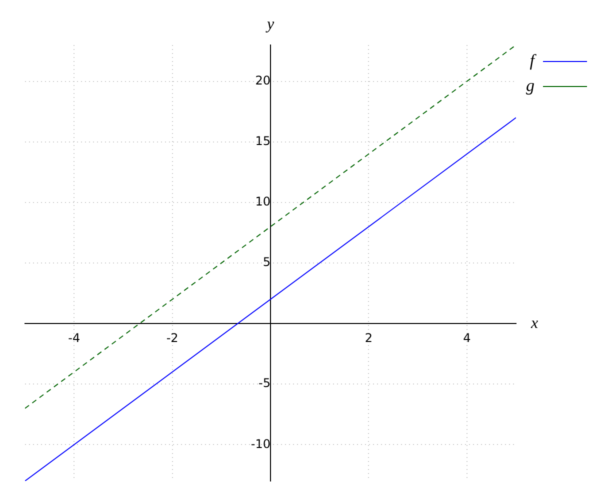  Describe the element at coordinates (368, 337) in the screenshot. I see `x-tick-label: 2` at that location.